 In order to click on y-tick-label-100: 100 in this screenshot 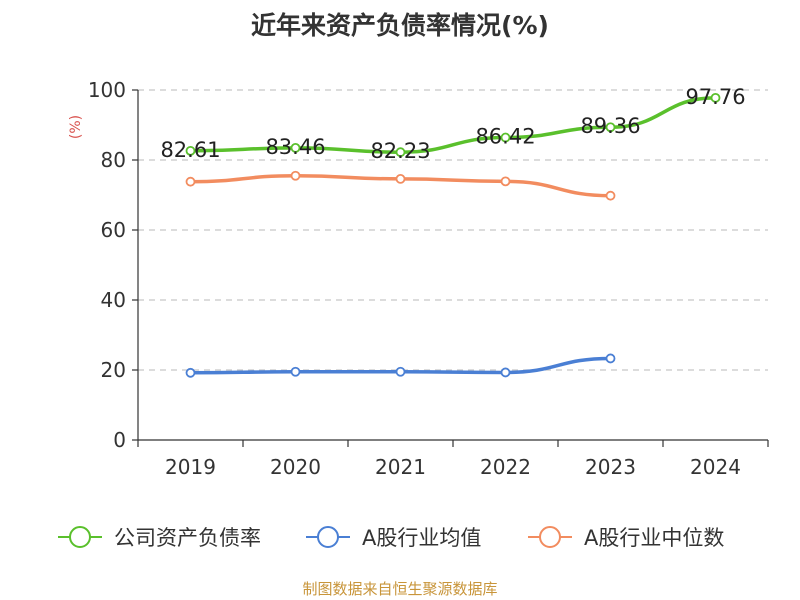, I will do `click(107, 90)`.